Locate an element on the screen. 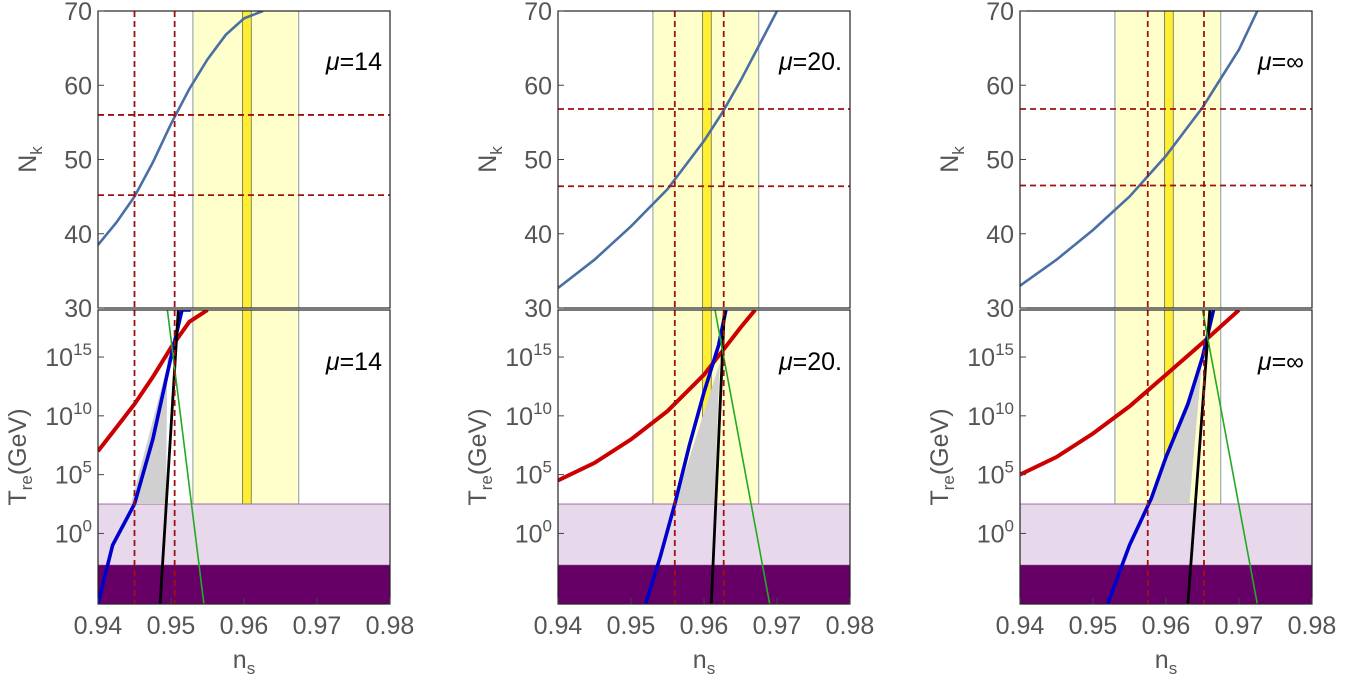 The height and width of the screenshot is (675, 1350). bottom-mu-label: μ=20. is located at coordinates (810, 362).